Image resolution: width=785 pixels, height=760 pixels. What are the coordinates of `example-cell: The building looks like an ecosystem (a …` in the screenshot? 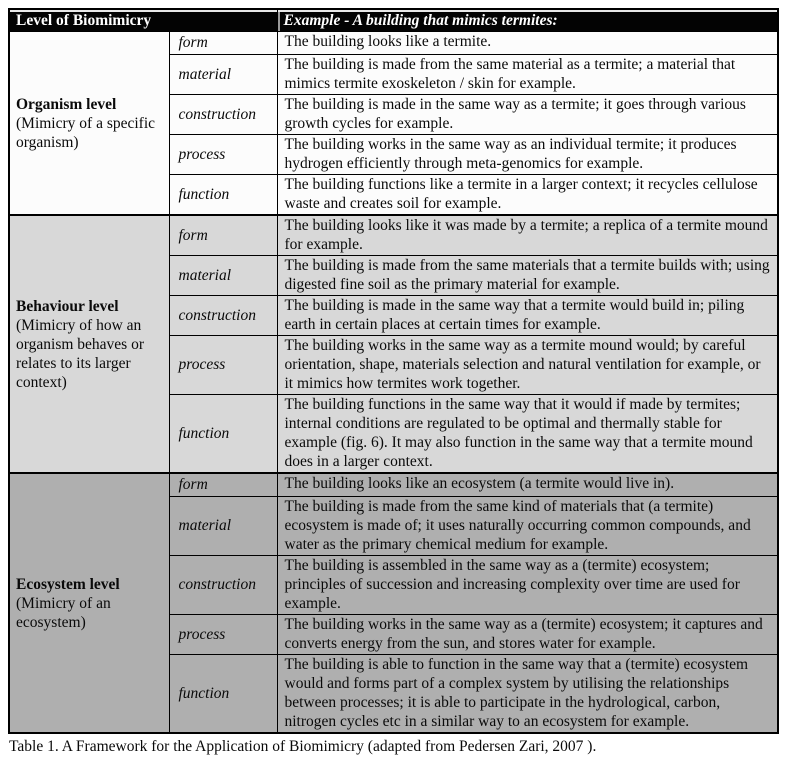 It's located at (527, 484).